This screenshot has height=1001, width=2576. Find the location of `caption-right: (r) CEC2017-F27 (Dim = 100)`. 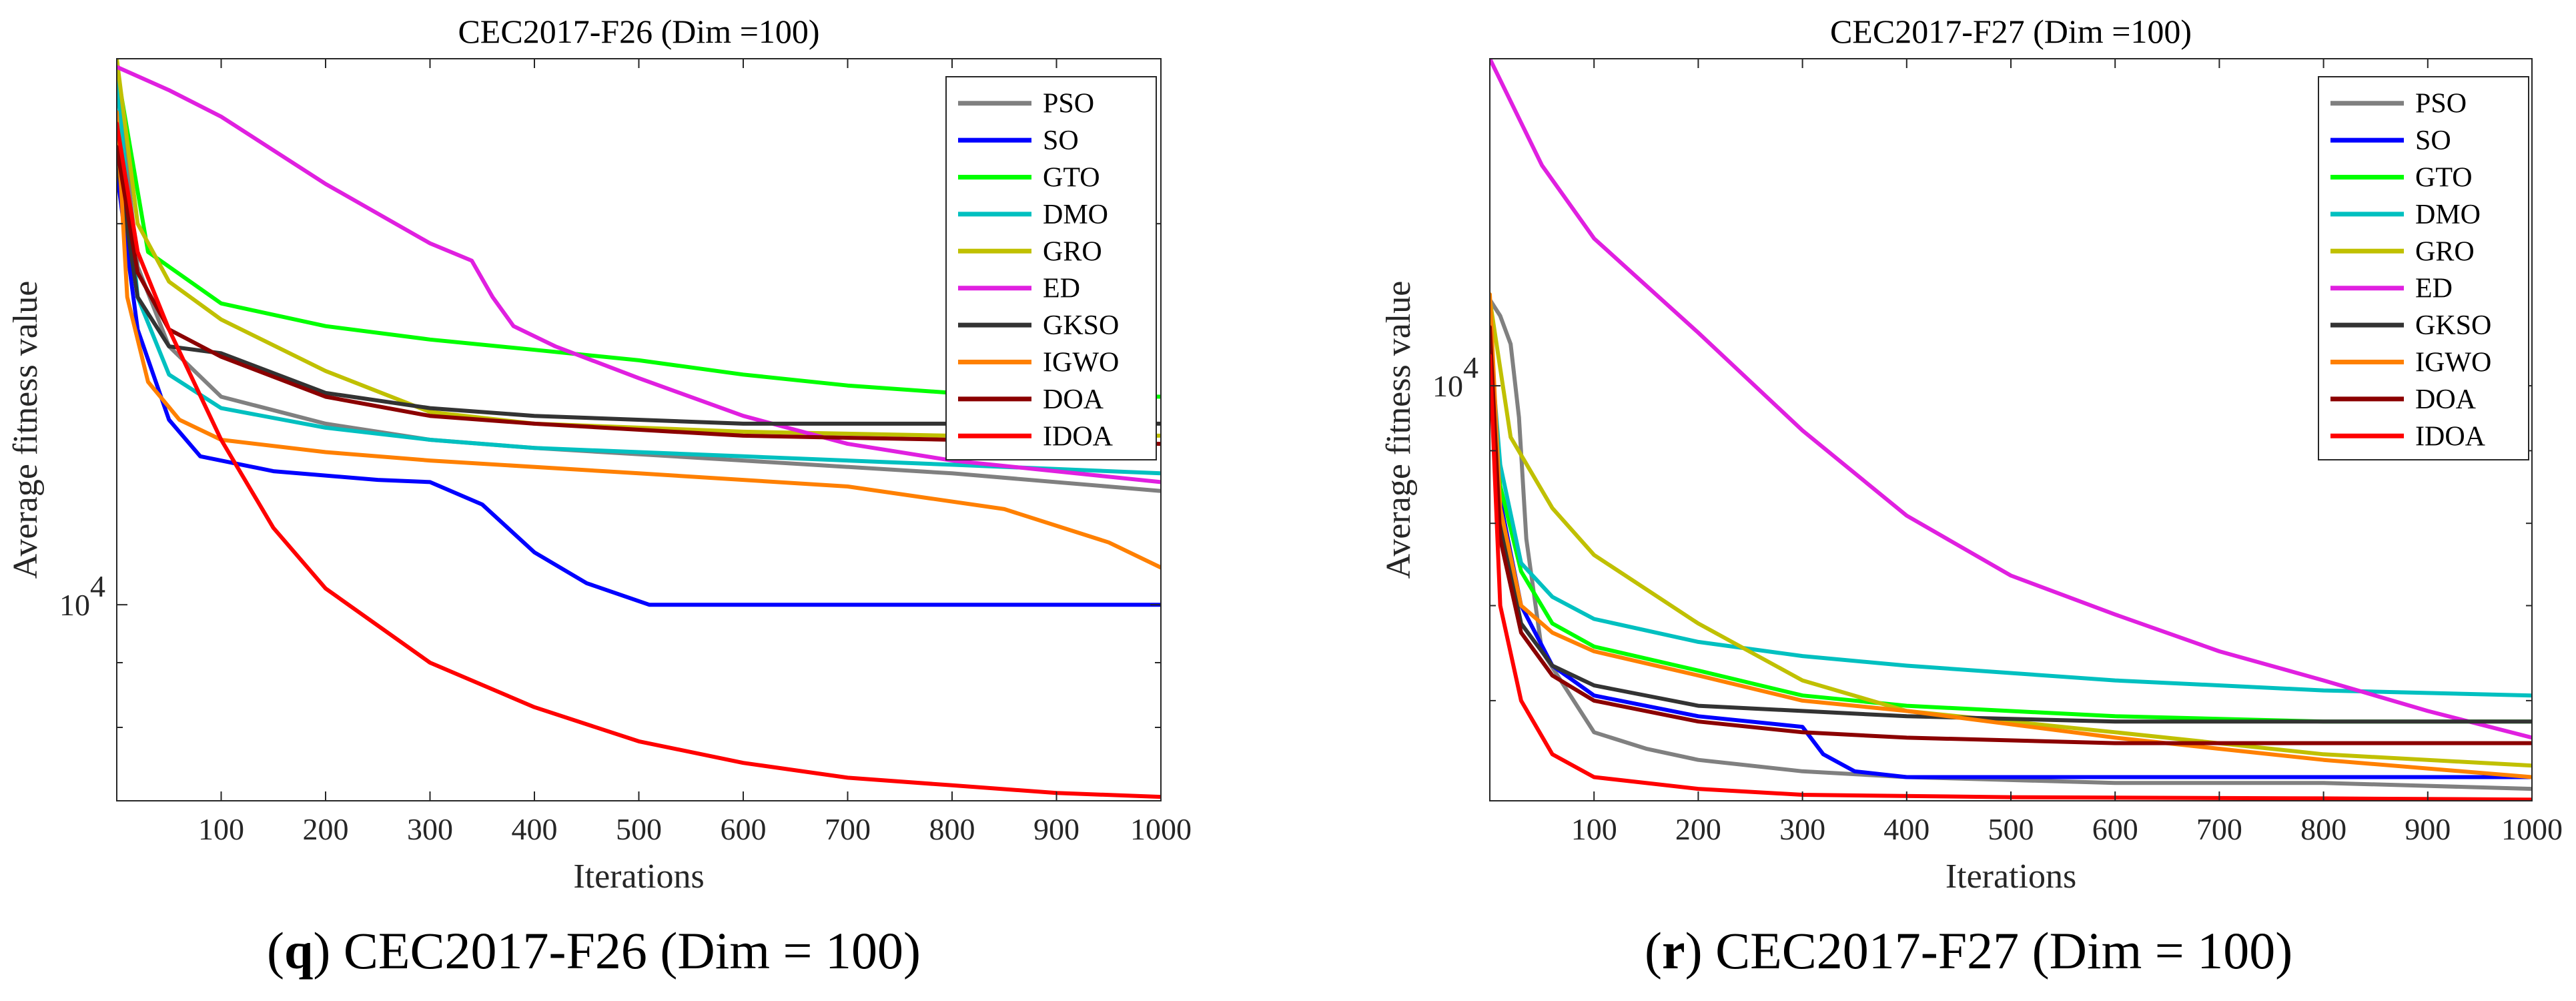

caption-right: (r) CEC2017-F27 (Dim = 100) is located at coordinates (1969, 951).